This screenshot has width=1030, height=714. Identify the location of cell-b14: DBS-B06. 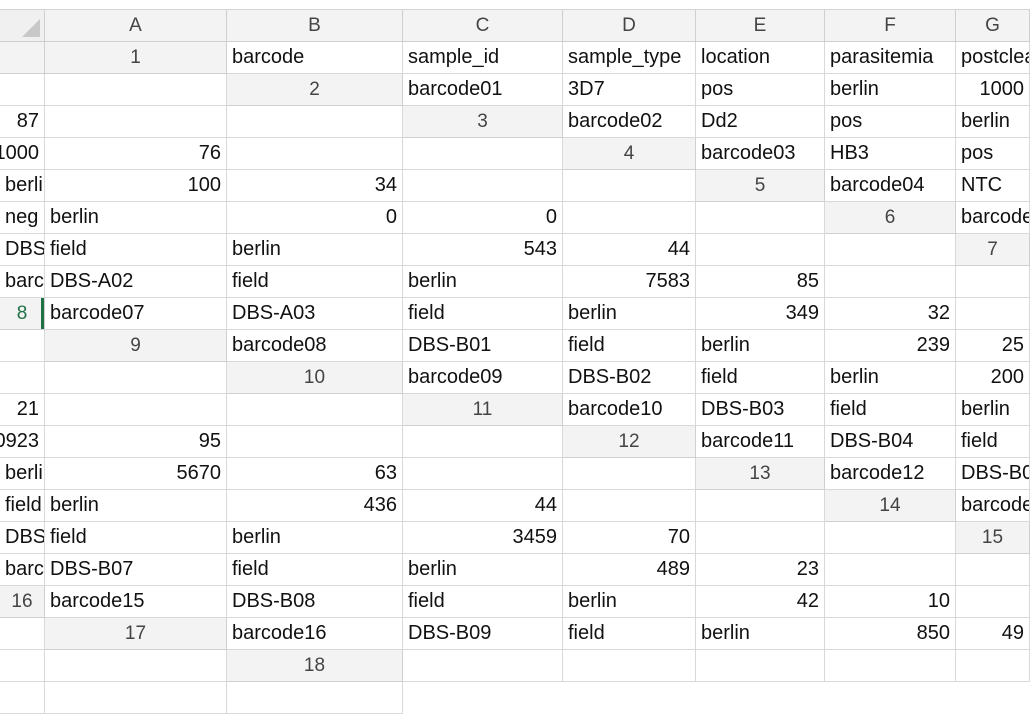
(22, 538).